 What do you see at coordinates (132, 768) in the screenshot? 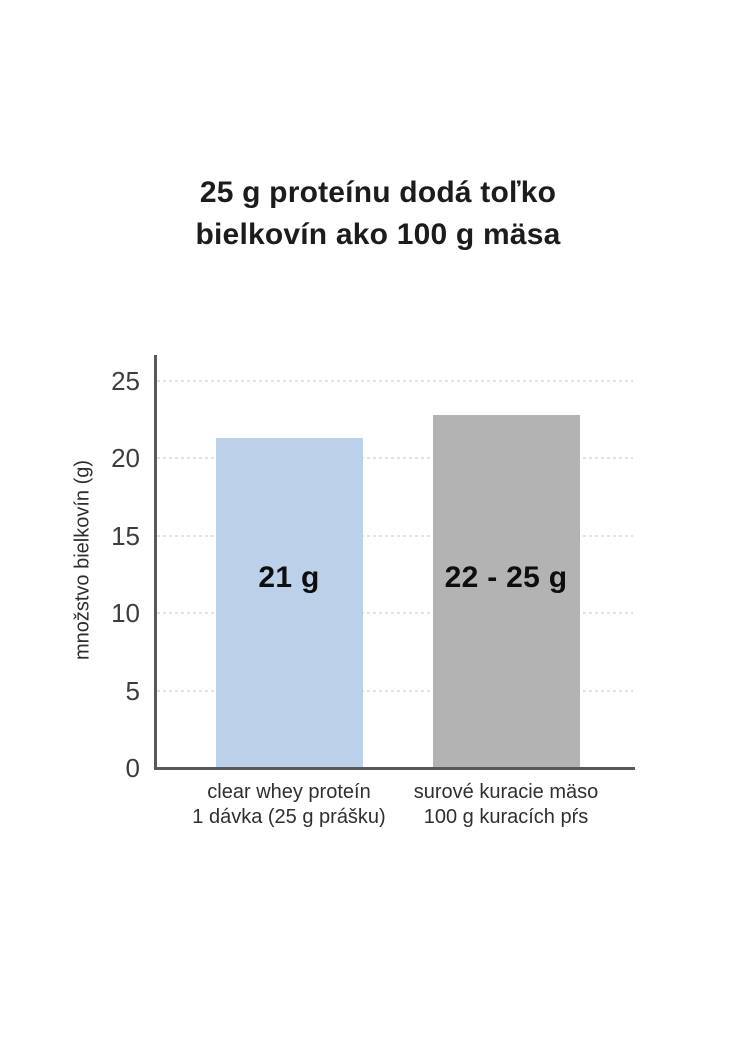
I see `y-tick-label-0: 0` at bounding box center [132, 768].